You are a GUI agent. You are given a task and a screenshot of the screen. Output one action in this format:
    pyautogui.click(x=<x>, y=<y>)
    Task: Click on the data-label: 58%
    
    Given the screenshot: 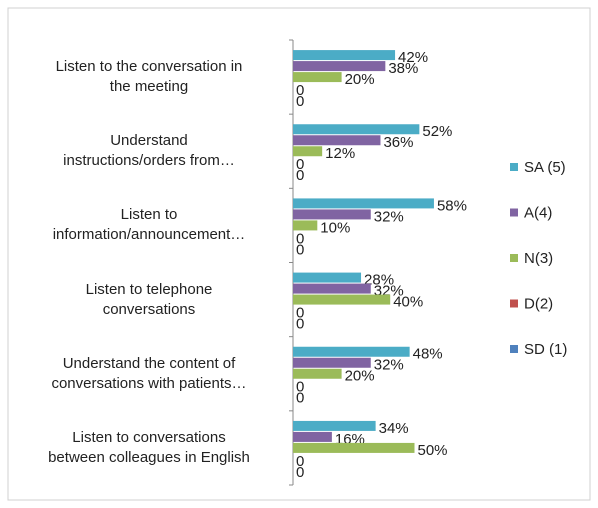 What is the action you would take?
    pyautogui.click(x=452, y=205)
    